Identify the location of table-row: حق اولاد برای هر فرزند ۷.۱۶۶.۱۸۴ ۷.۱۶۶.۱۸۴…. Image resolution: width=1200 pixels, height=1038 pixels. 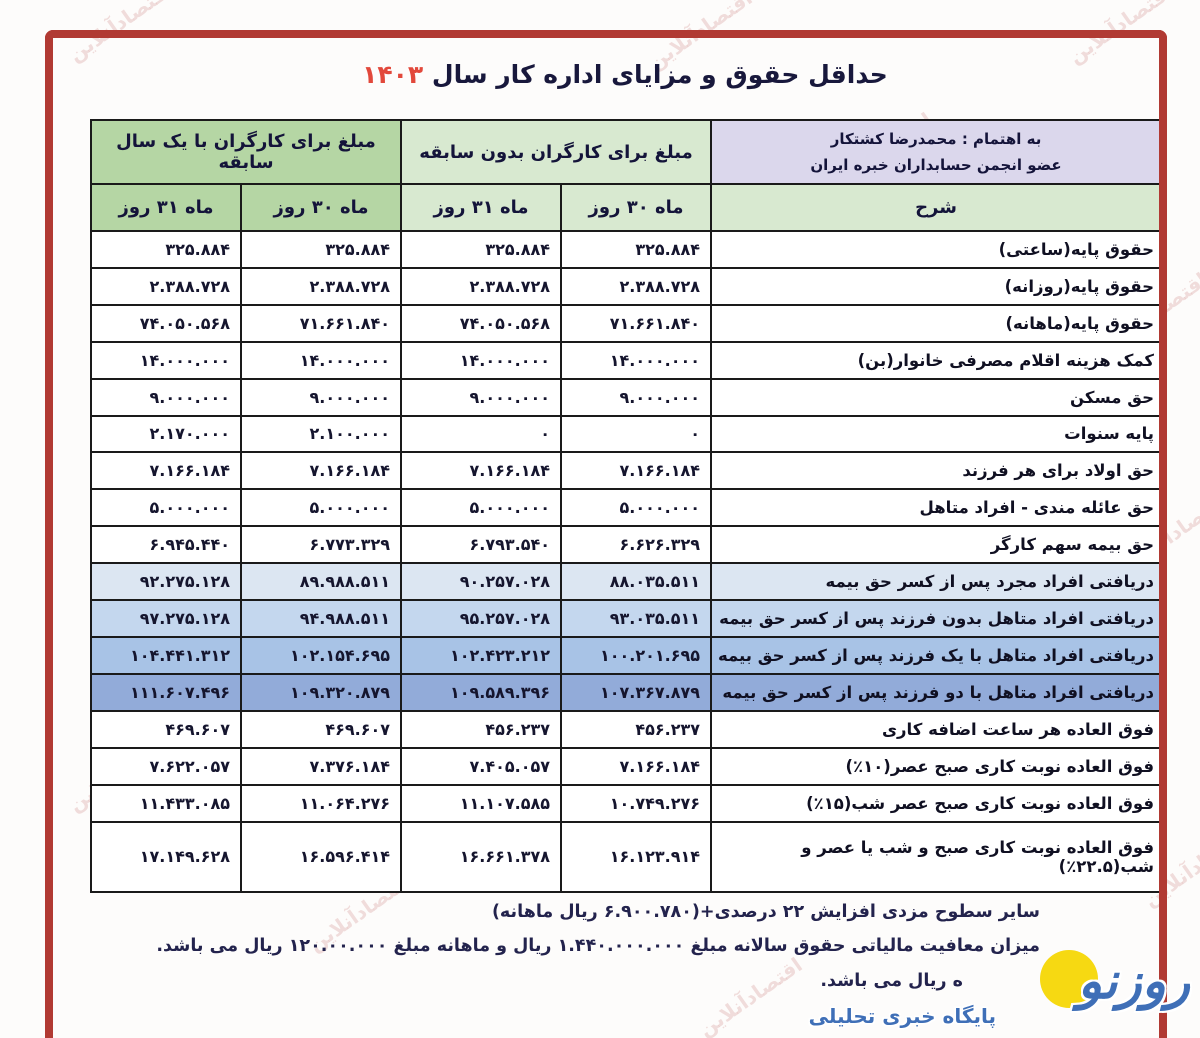
(626, 471).